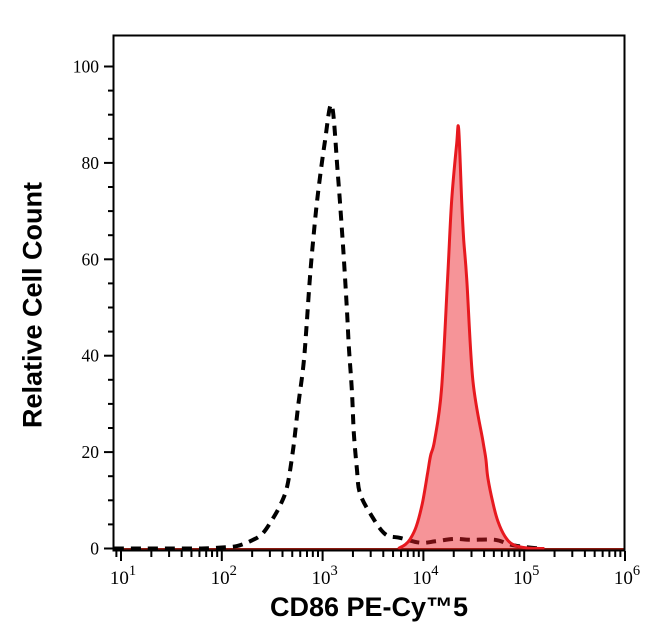 This screenshot has height=641, width=646. What do you see at coordinates (526, 576) in the screenshot?
I see `x-tick-label: 10⁵` at bounding box center [526, 576].